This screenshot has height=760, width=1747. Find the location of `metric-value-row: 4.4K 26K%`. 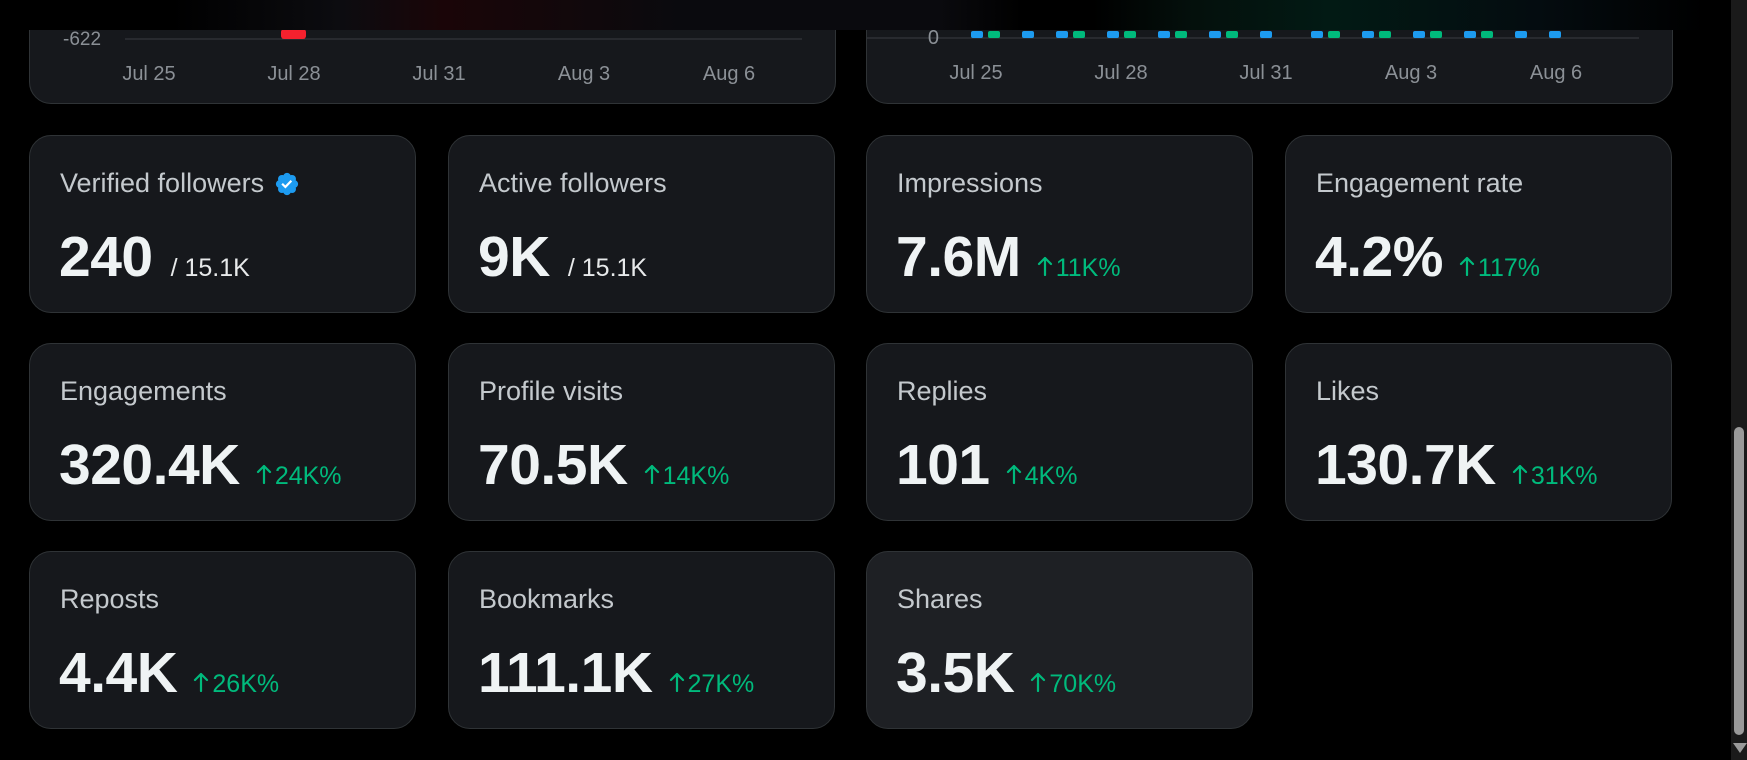

metric-value-row: 4.4K 26K% is located at coordinates (169, 673).